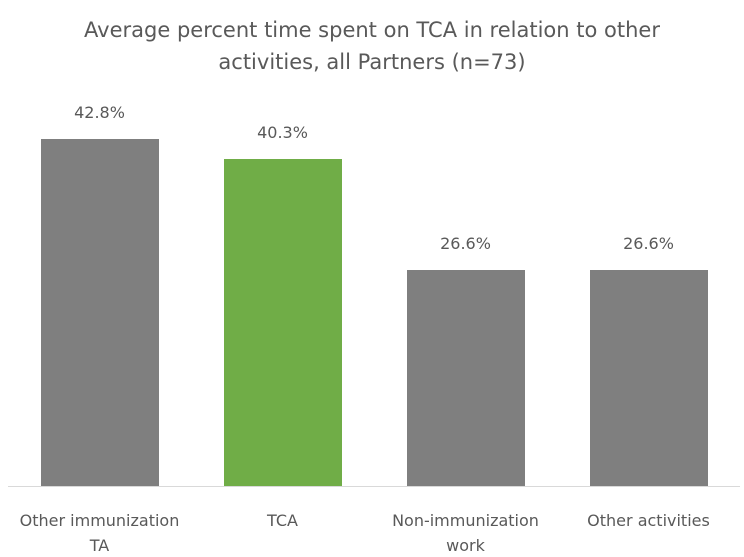  Describe the element at coordinates (465, 533) in the screenshot. I see `x-tick-label: Non-immunization work` at that location.